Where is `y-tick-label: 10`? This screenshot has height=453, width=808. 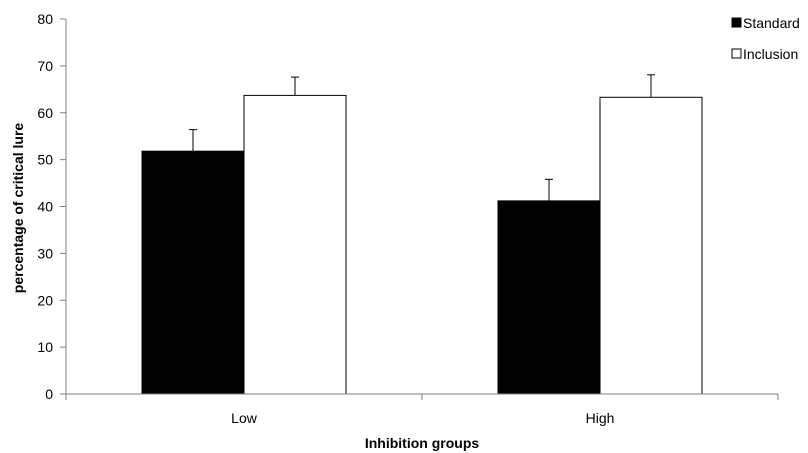 y-tick-label: 10 is located at coordinates (45, 347).